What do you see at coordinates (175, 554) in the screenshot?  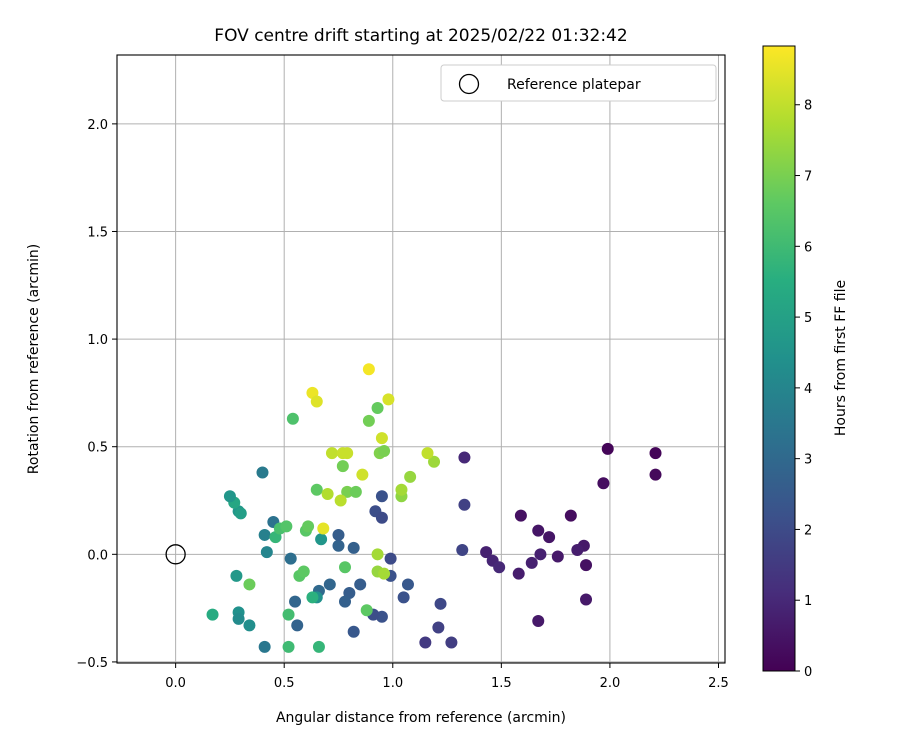 I see `reference-platepar-marker` at bounding box center [175, 554].